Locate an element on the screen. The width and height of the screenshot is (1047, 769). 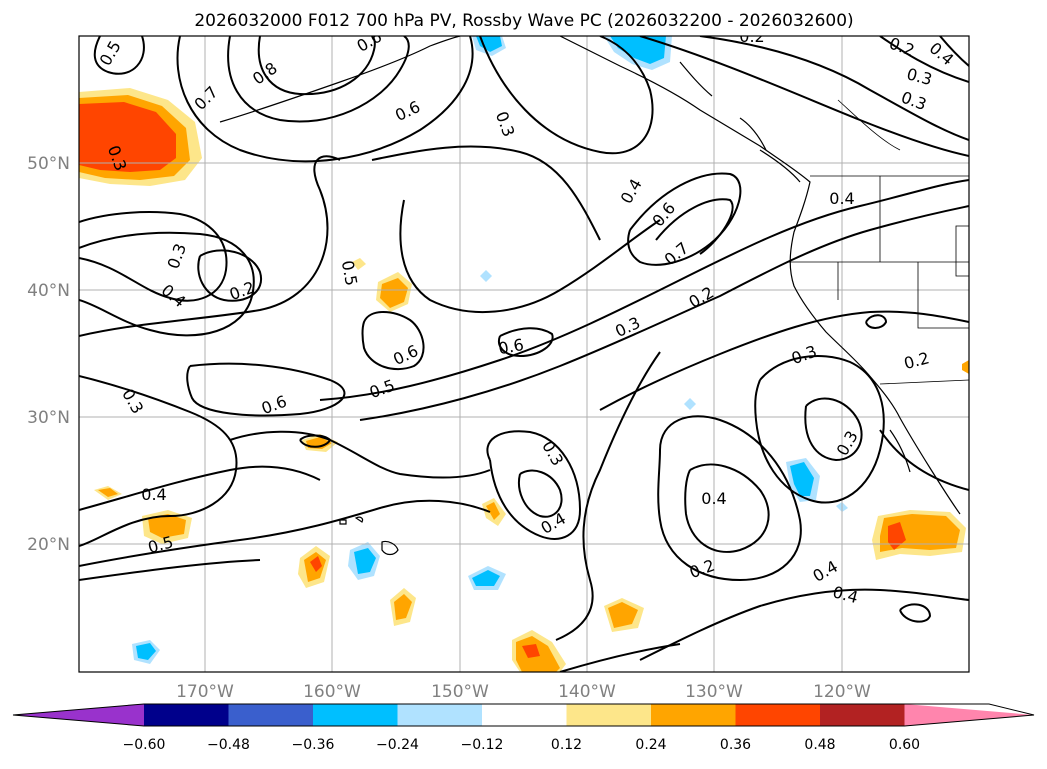
colorbar-tick-label: 0.60 is located at coordinates (904, 745).